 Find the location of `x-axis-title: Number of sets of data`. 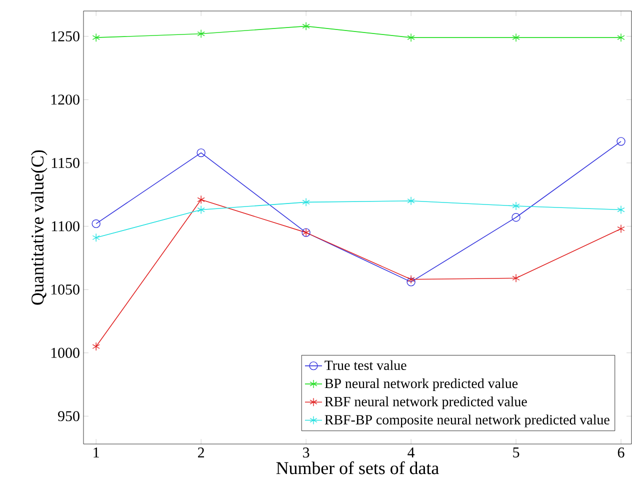

x-axis-title: Number of sets of data is located at coordinates (357, 467).